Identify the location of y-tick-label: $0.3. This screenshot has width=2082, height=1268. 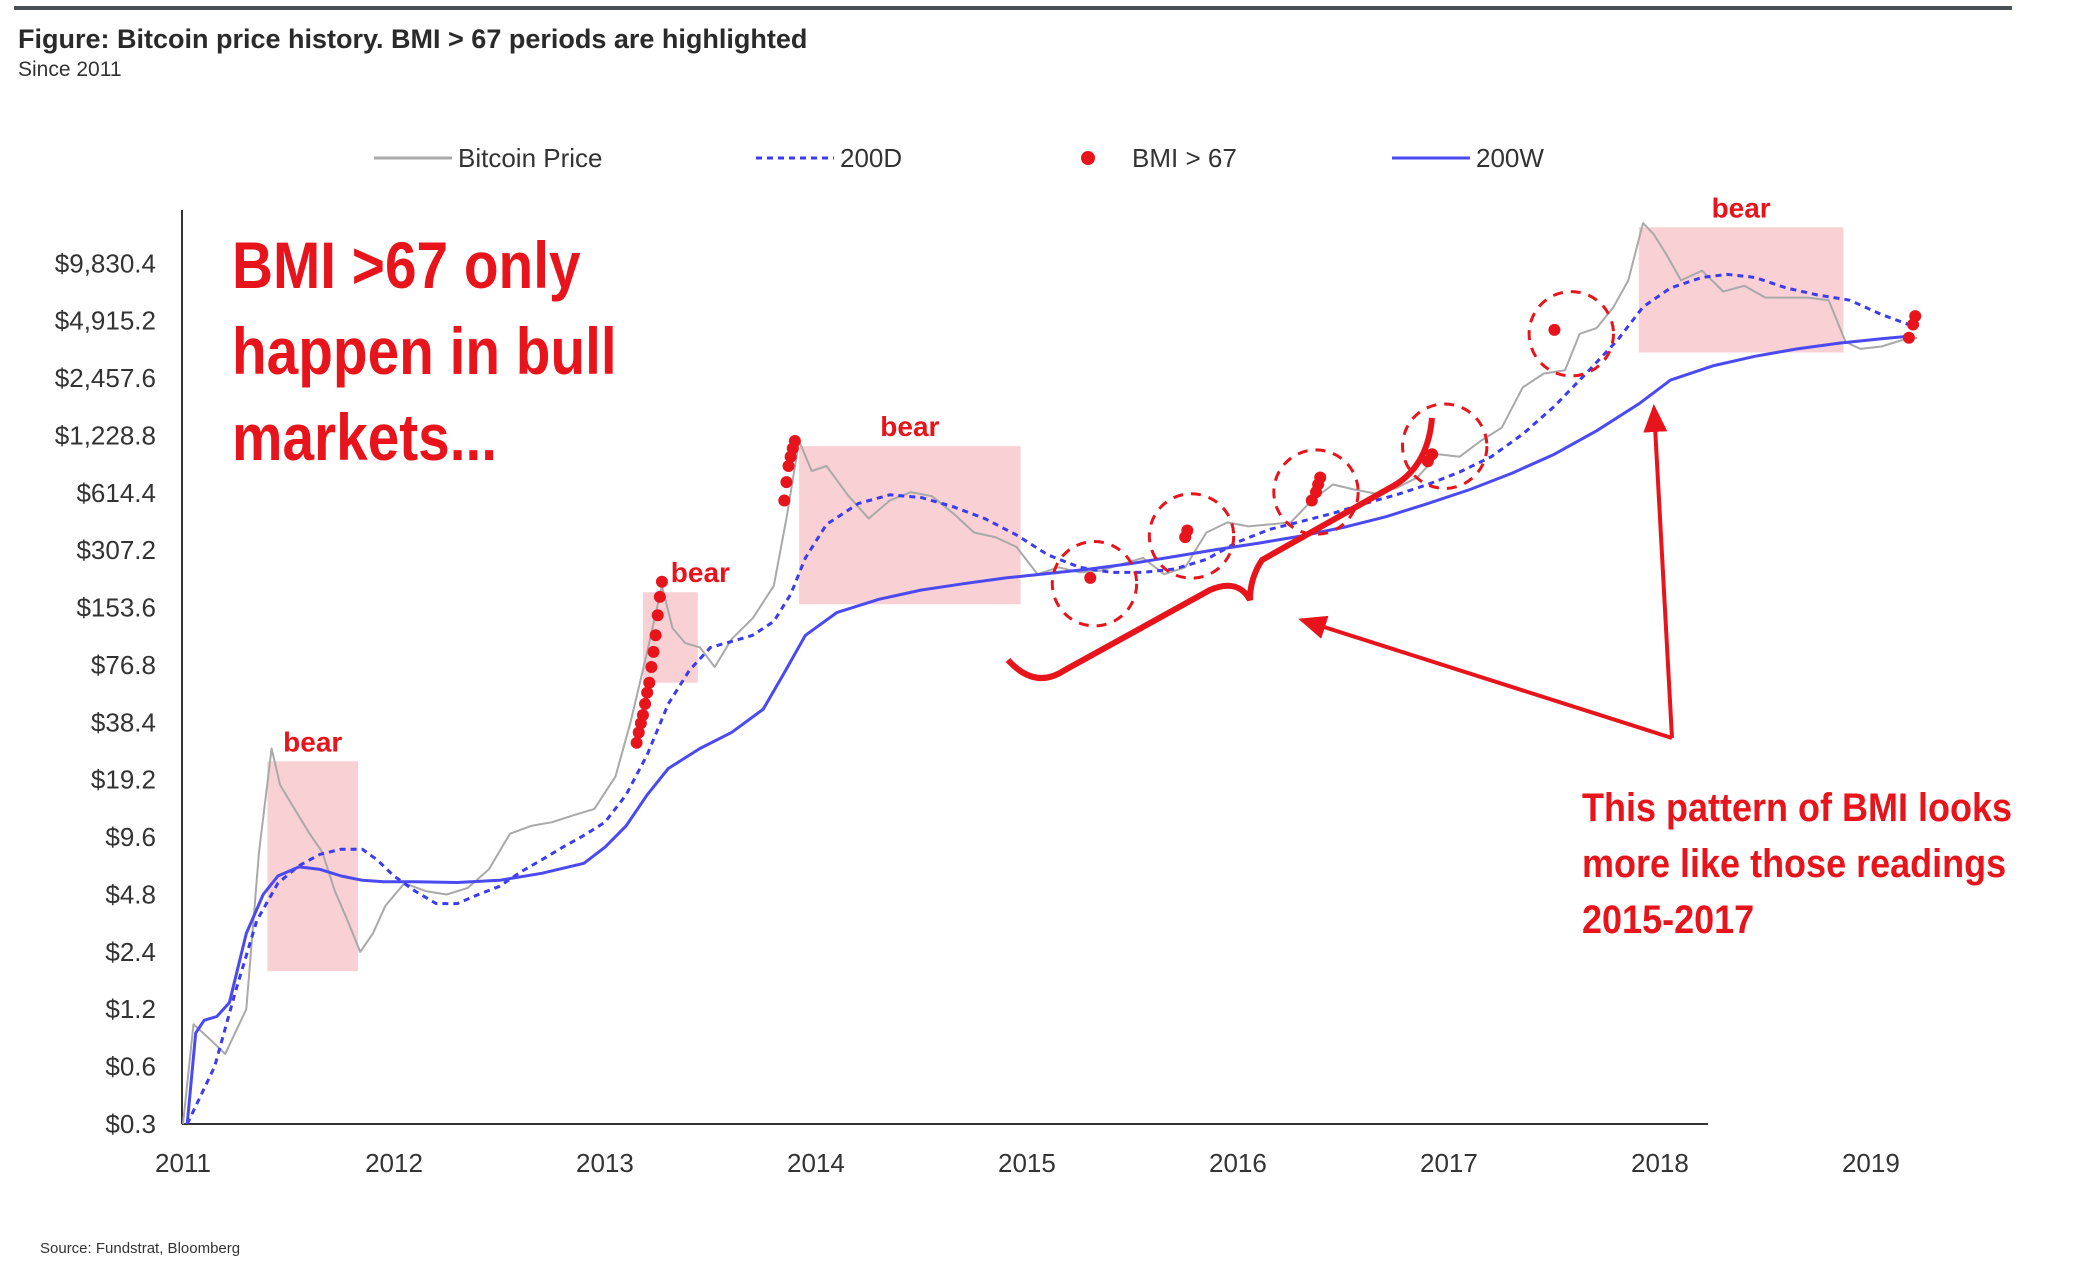
(130, 1124).